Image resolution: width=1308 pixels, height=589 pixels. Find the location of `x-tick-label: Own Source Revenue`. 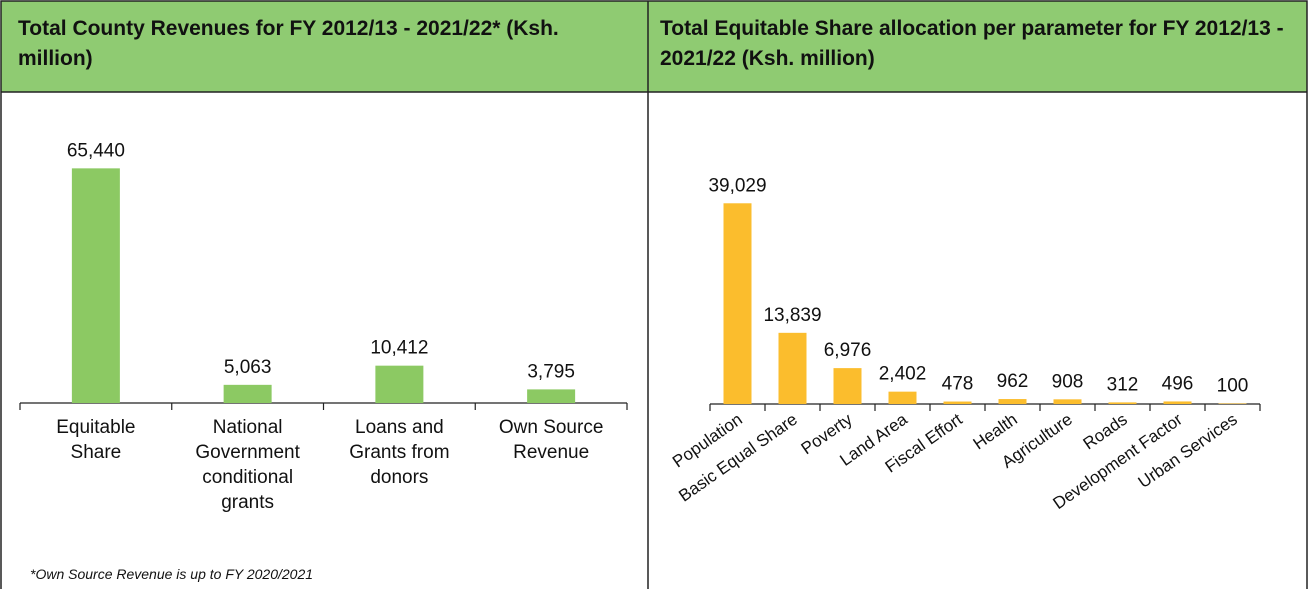

x-tick-label: Own Source Revenue is located at coordinates (551, 440).